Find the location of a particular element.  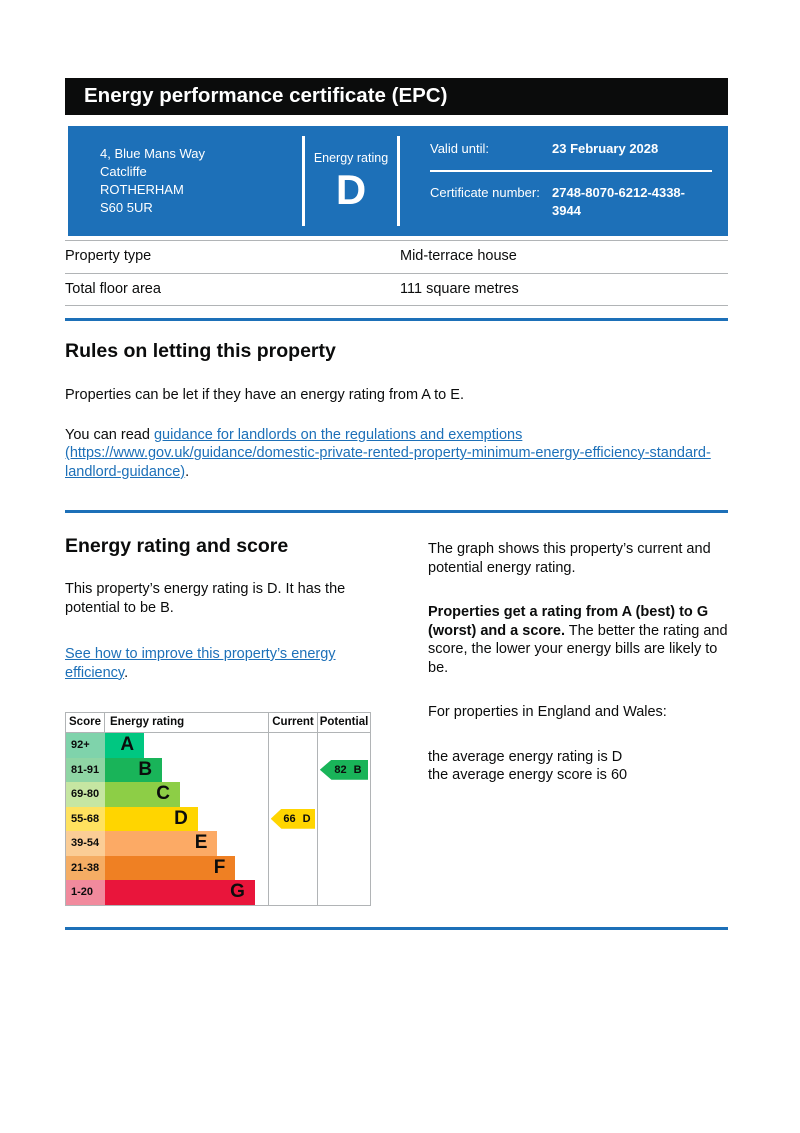

valid-until-row: Valid until: 23 February 2028 is located at coordinates (571, 149).